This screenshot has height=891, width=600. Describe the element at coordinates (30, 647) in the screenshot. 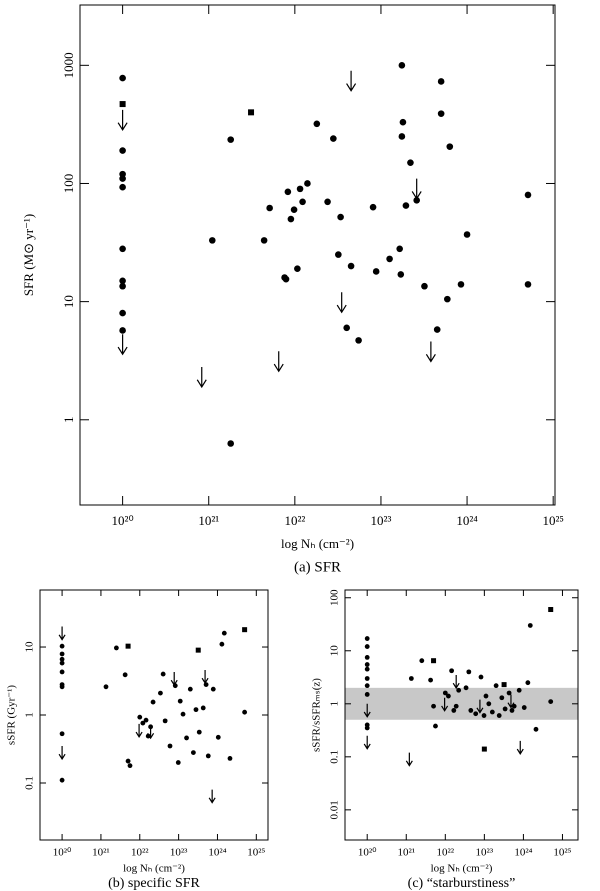

I see `y-tick-label: 10` at that location.